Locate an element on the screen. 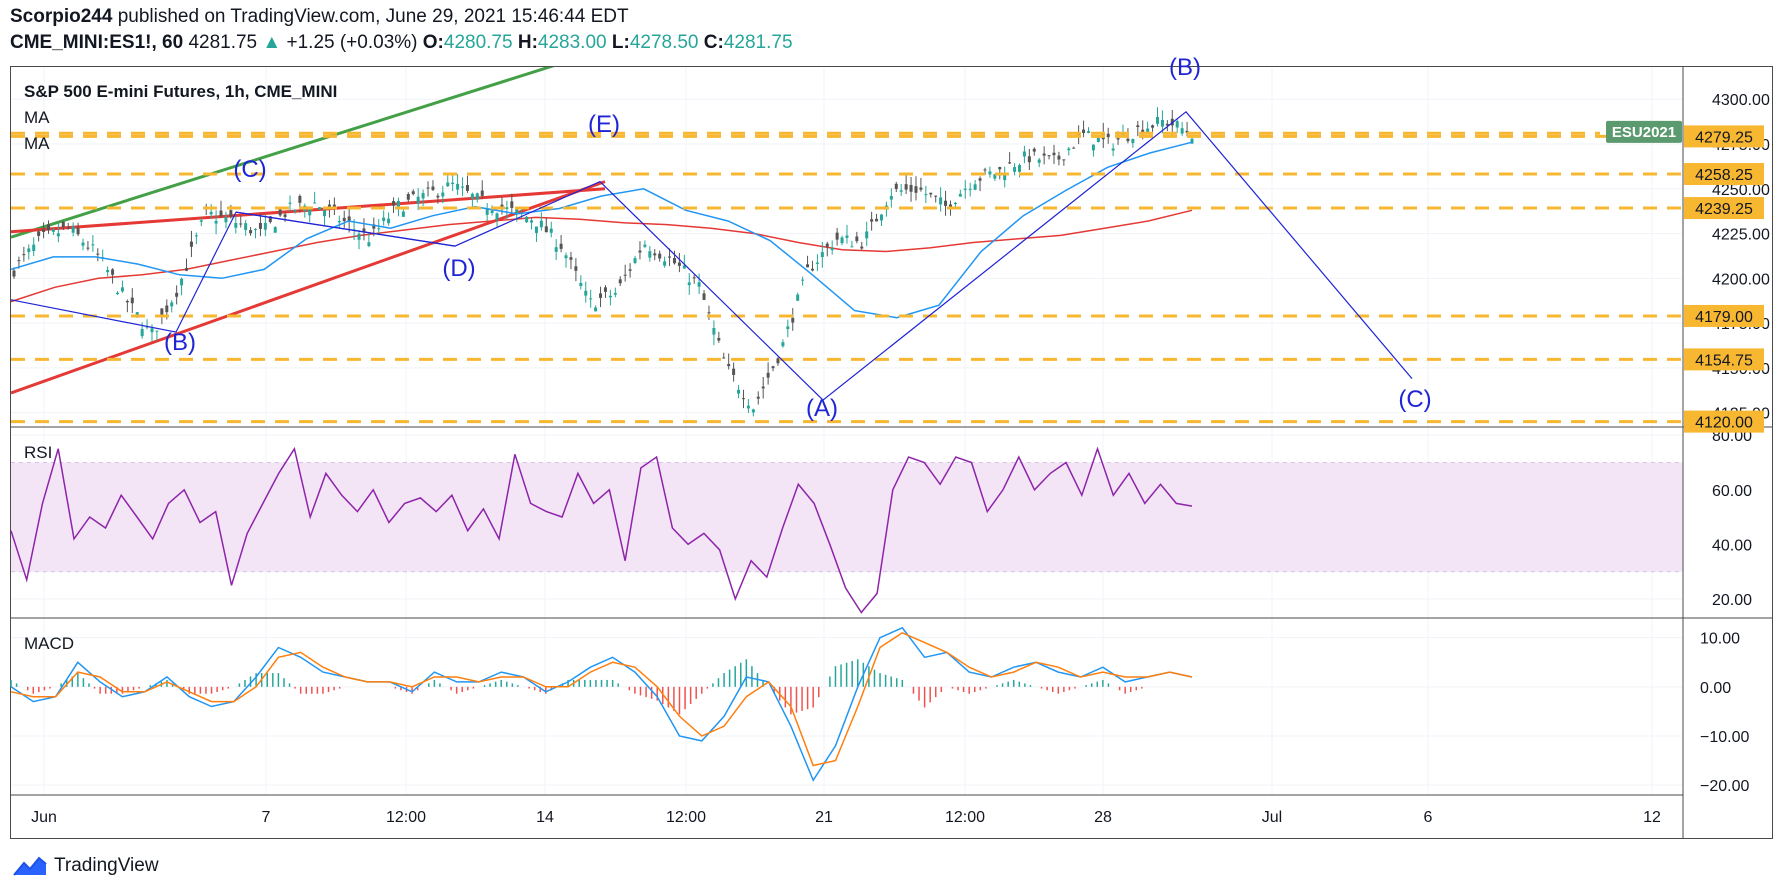 This screenshot has height=894, width=1783. red-lower-trendline is located at coordinates (308, 287).